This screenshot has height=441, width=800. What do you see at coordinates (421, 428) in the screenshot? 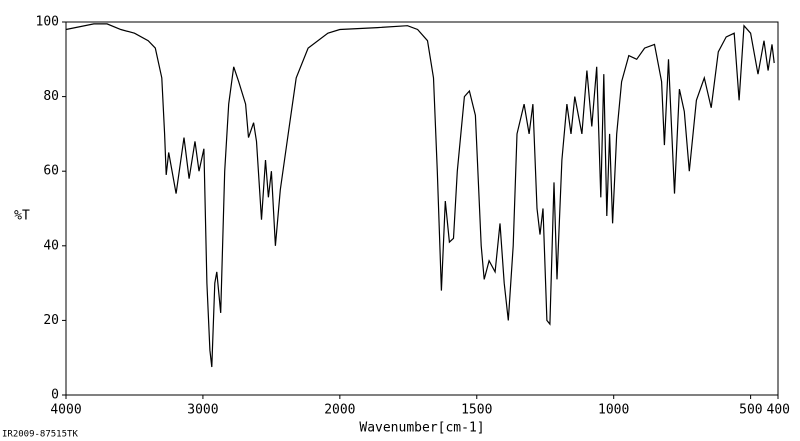
I see `x-axis-label: Wavenumber[cm-1]` at bounding box center [421, 428].